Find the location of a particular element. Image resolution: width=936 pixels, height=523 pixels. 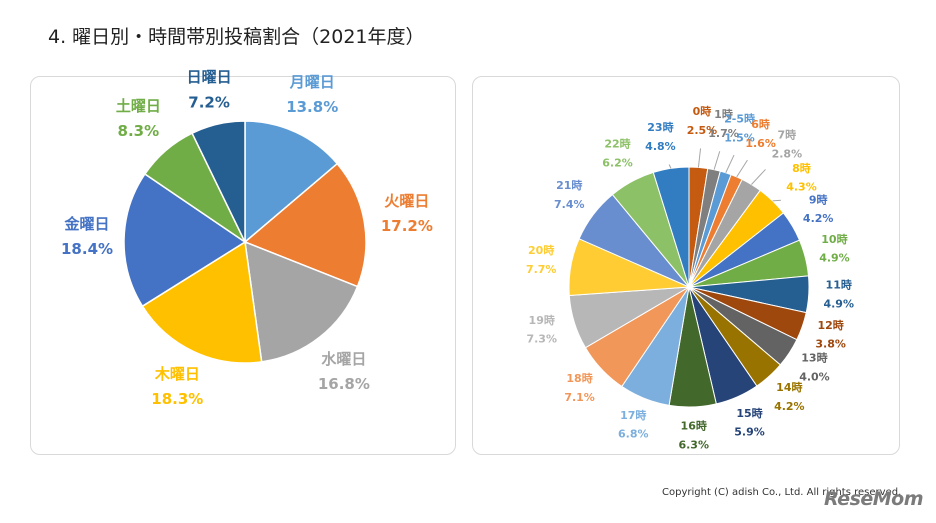

category-label-2: 火曜日 is located at coordinates (406, 201).